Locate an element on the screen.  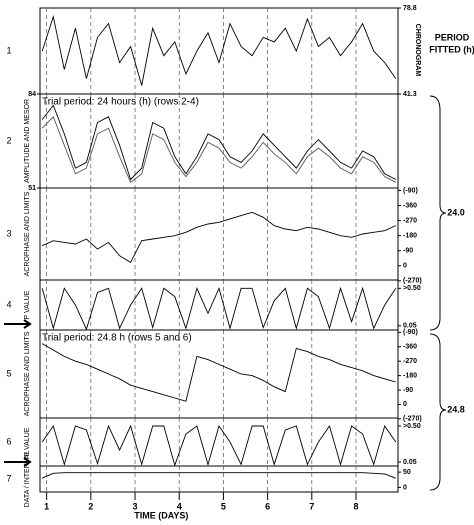
y-axis-label: AMPLITUDE AND MESOR is located at coordinates (27, 141).